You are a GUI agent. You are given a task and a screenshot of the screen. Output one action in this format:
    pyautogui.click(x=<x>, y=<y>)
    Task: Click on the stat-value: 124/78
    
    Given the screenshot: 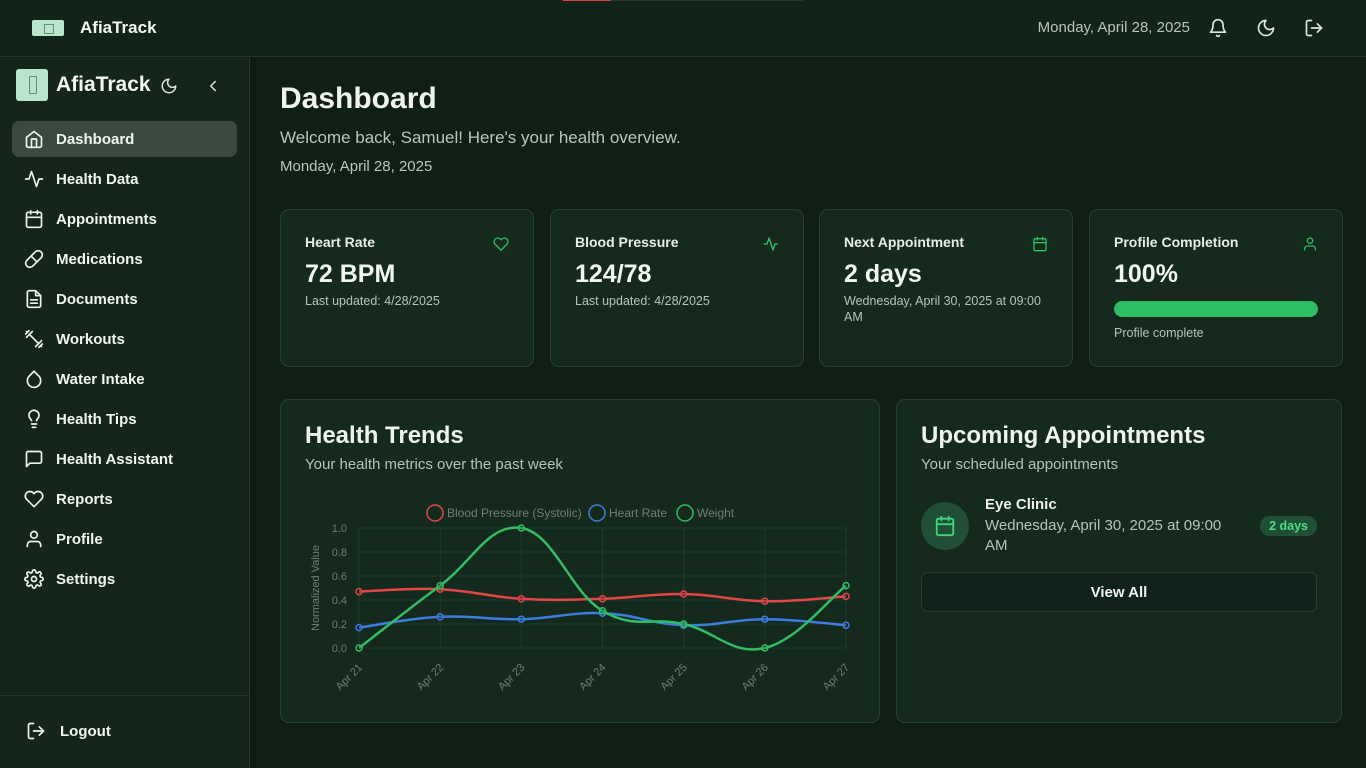 What is the action you would take?
    pyautogui.click(x=613, y=274)
    